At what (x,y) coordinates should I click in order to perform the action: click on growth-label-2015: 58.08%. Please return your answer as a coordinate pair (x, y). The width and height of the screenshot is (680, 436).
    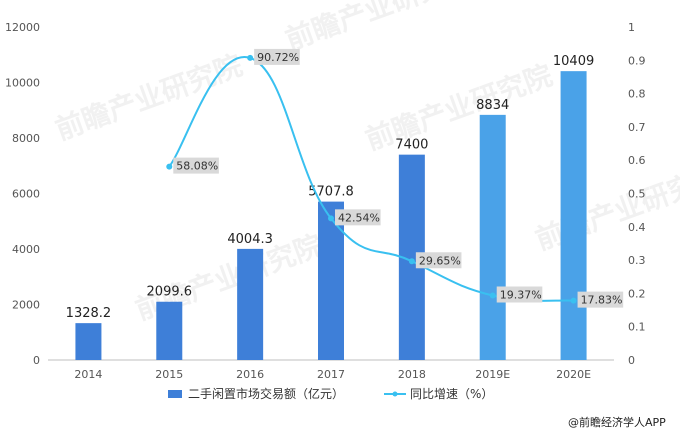
    Looking at the image, I should click on (197, 166).